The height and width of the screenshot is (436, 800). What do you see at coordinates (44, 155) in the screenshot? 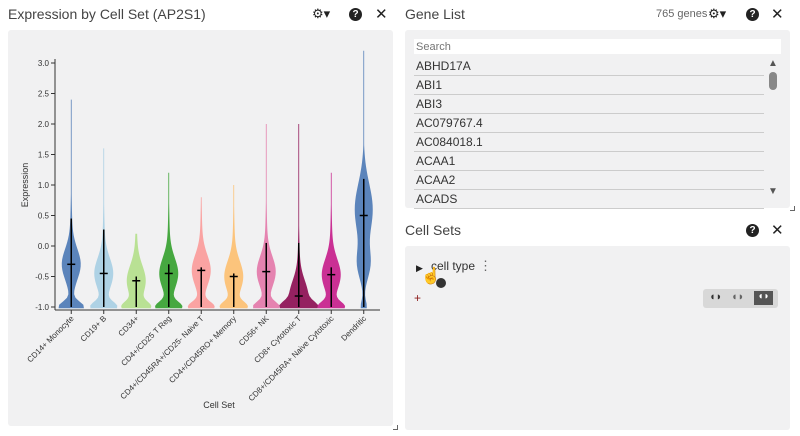
I see `y-tick-label: 1.5` at bounding box center [44, 155].